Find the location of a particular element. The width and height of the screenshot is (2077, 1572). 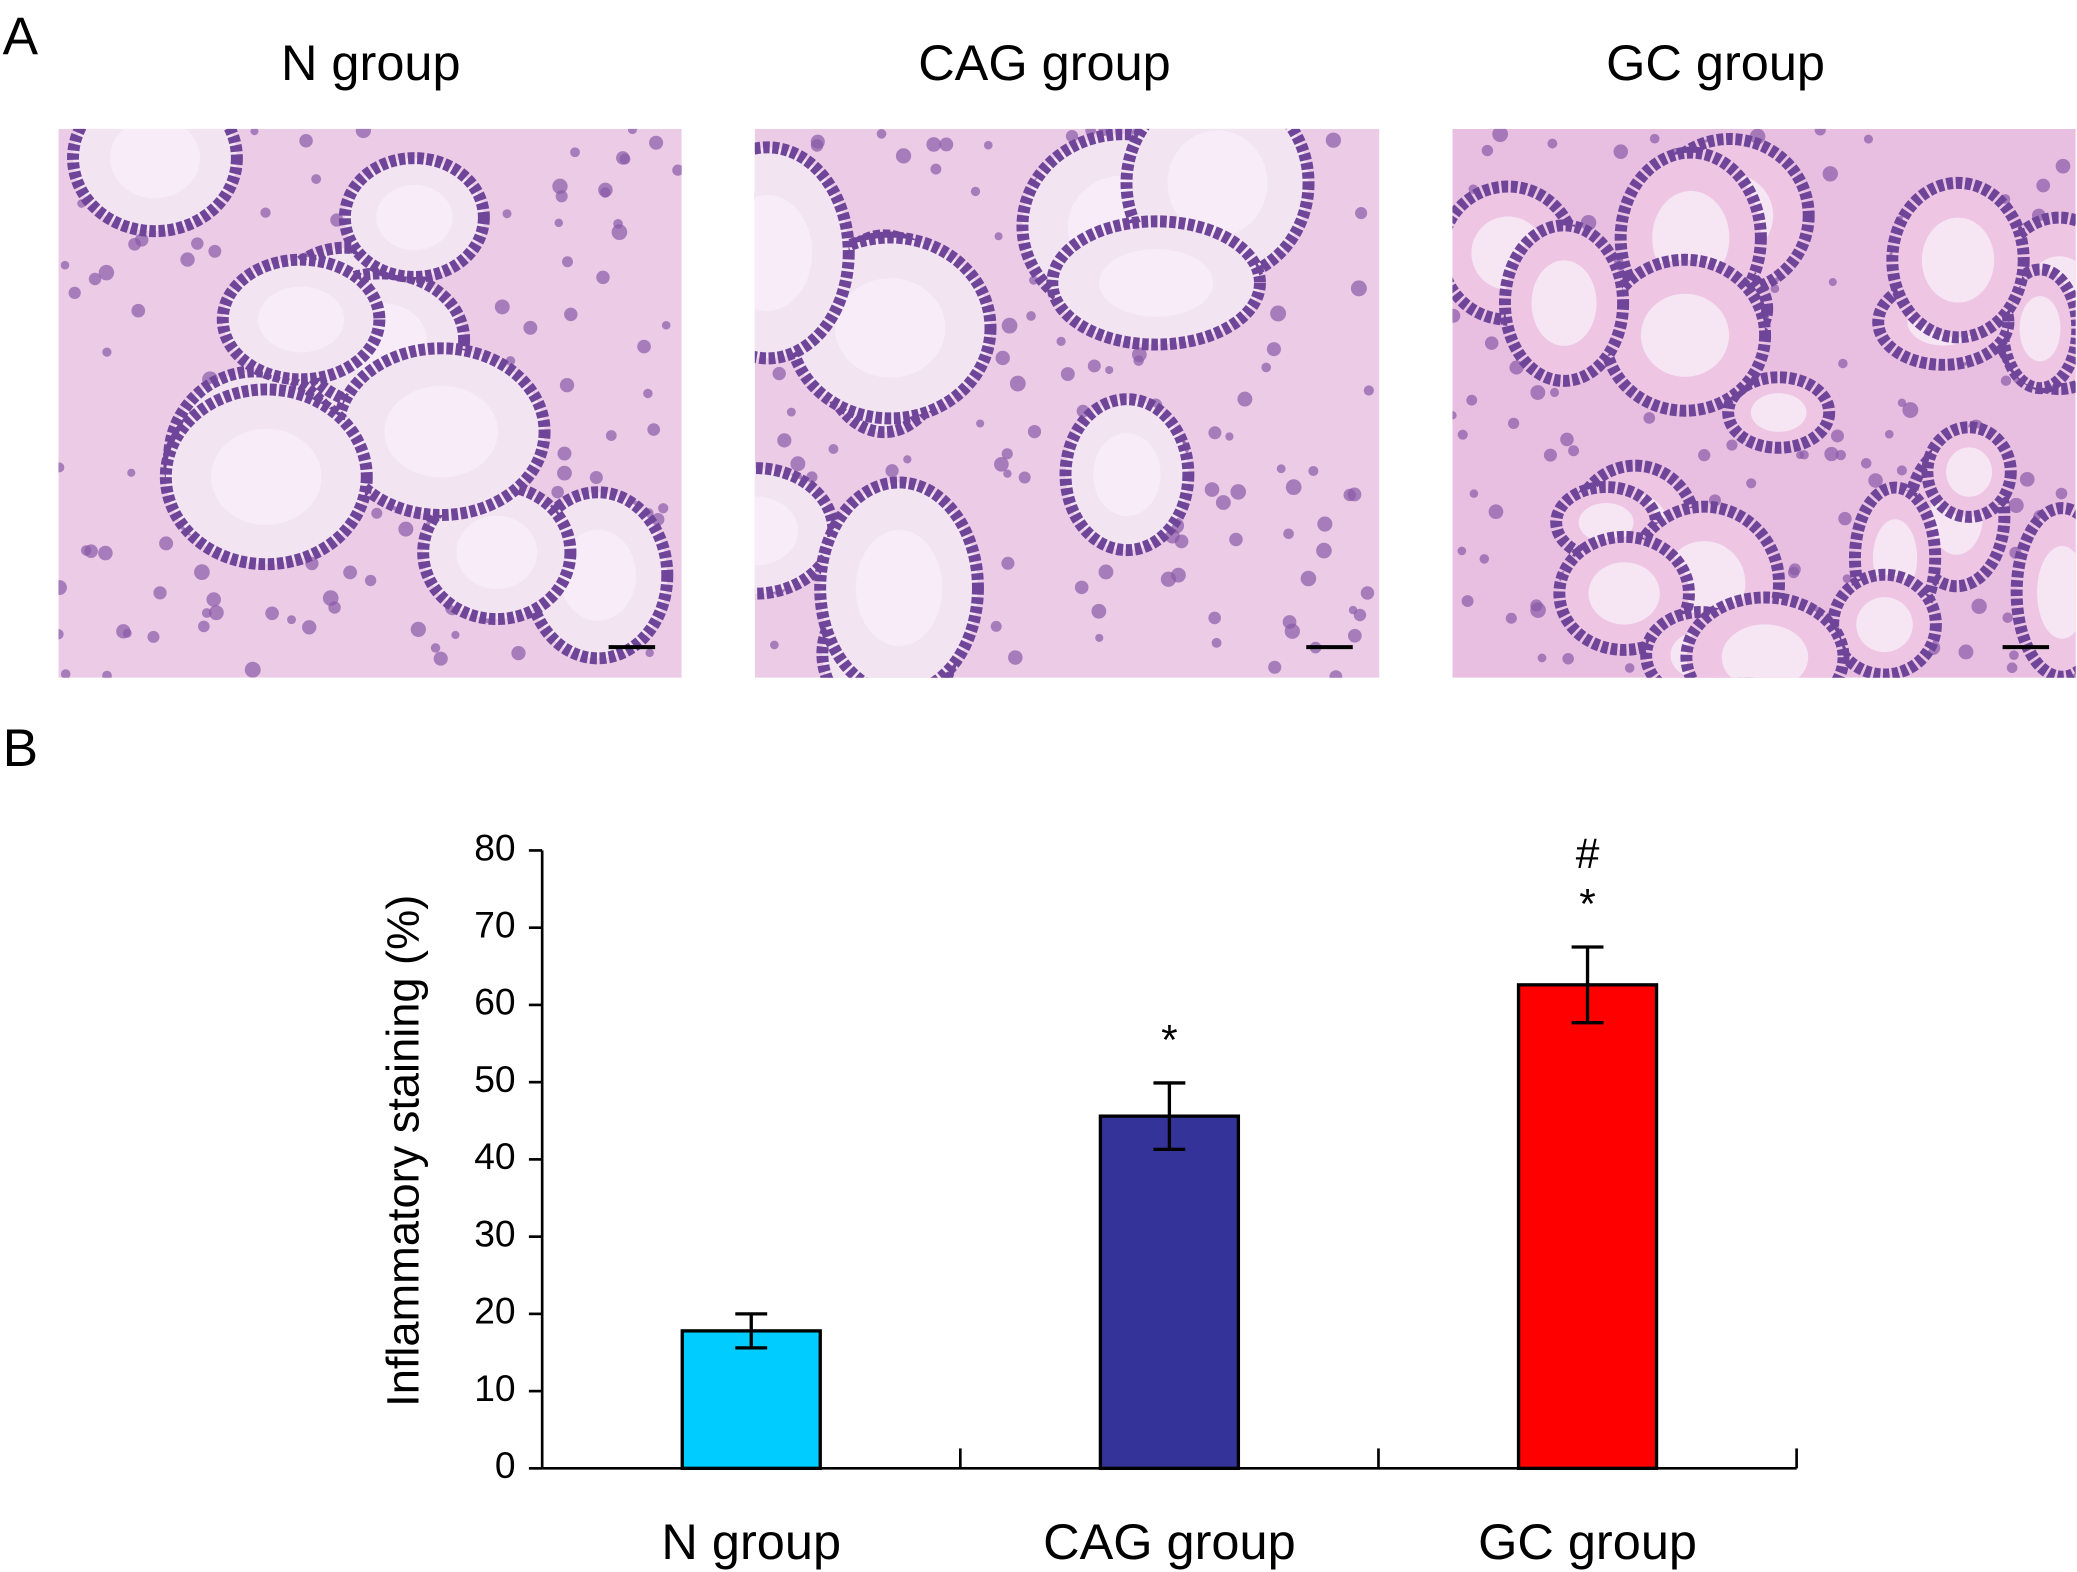

y-tick-label: 40 is located at coordinates (494, 1156).